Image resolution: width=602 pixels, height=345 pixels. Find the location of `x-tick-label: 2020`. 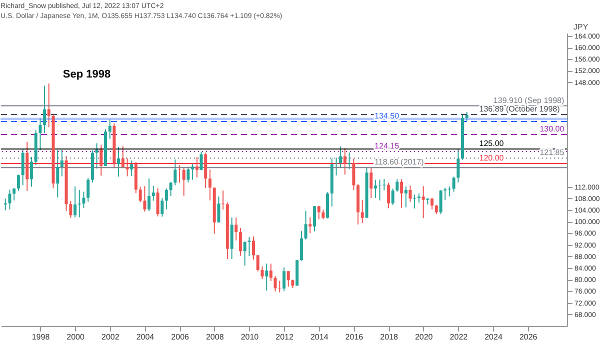

x-tick-label: 2020 is located at coordinates (424, 337).